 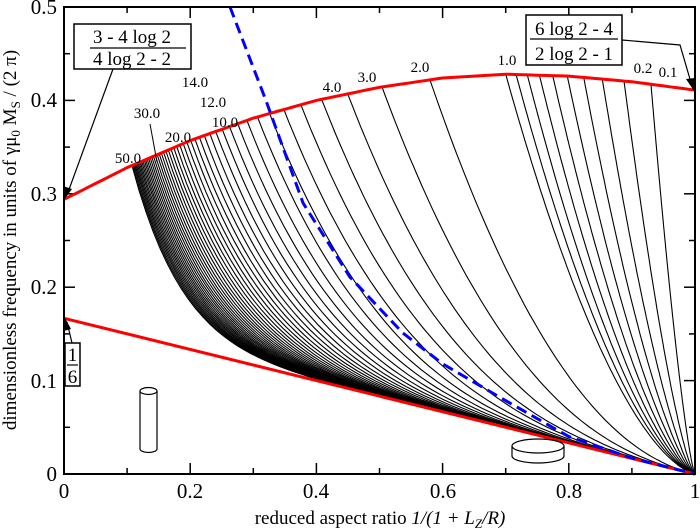 I want to click on tall-cylinder-icon, so click(x=148, y=420).